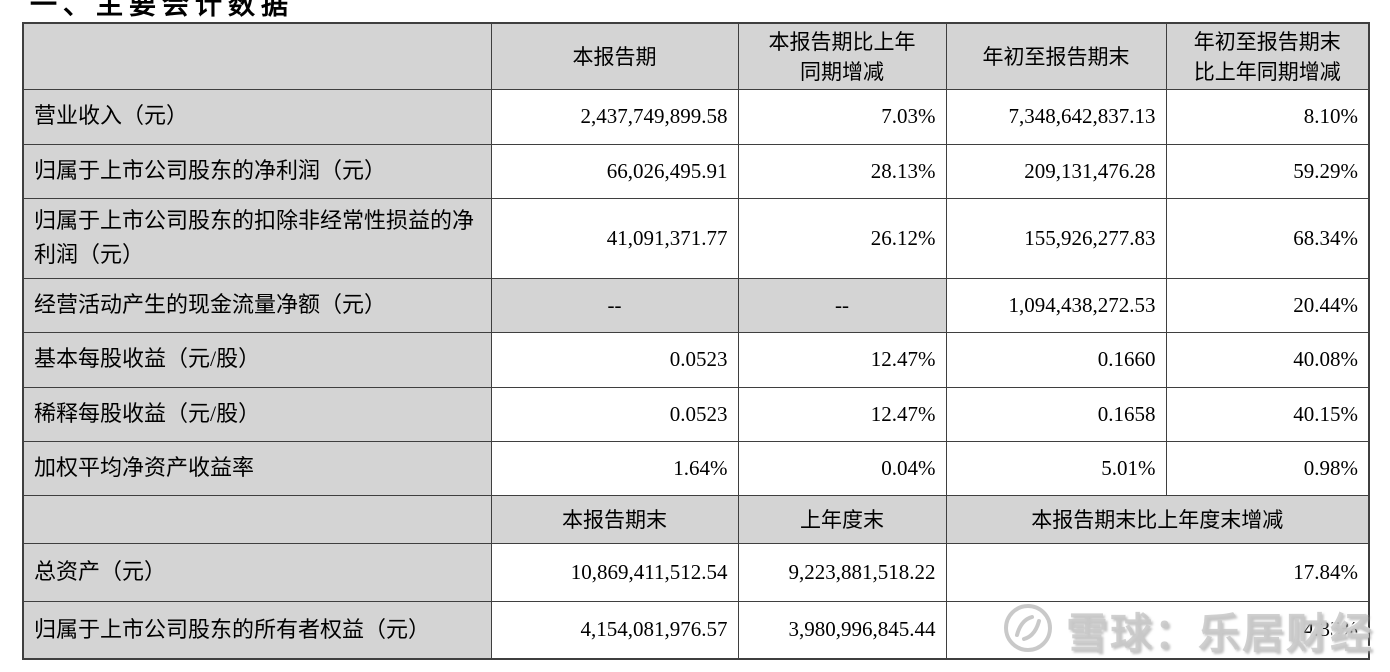 The width and height of the screenshot is (1390, 672). Describe the element at coordinates (842, 630) in the screenshot. I see `cell-value: 3,980,996,845.44` at that location.